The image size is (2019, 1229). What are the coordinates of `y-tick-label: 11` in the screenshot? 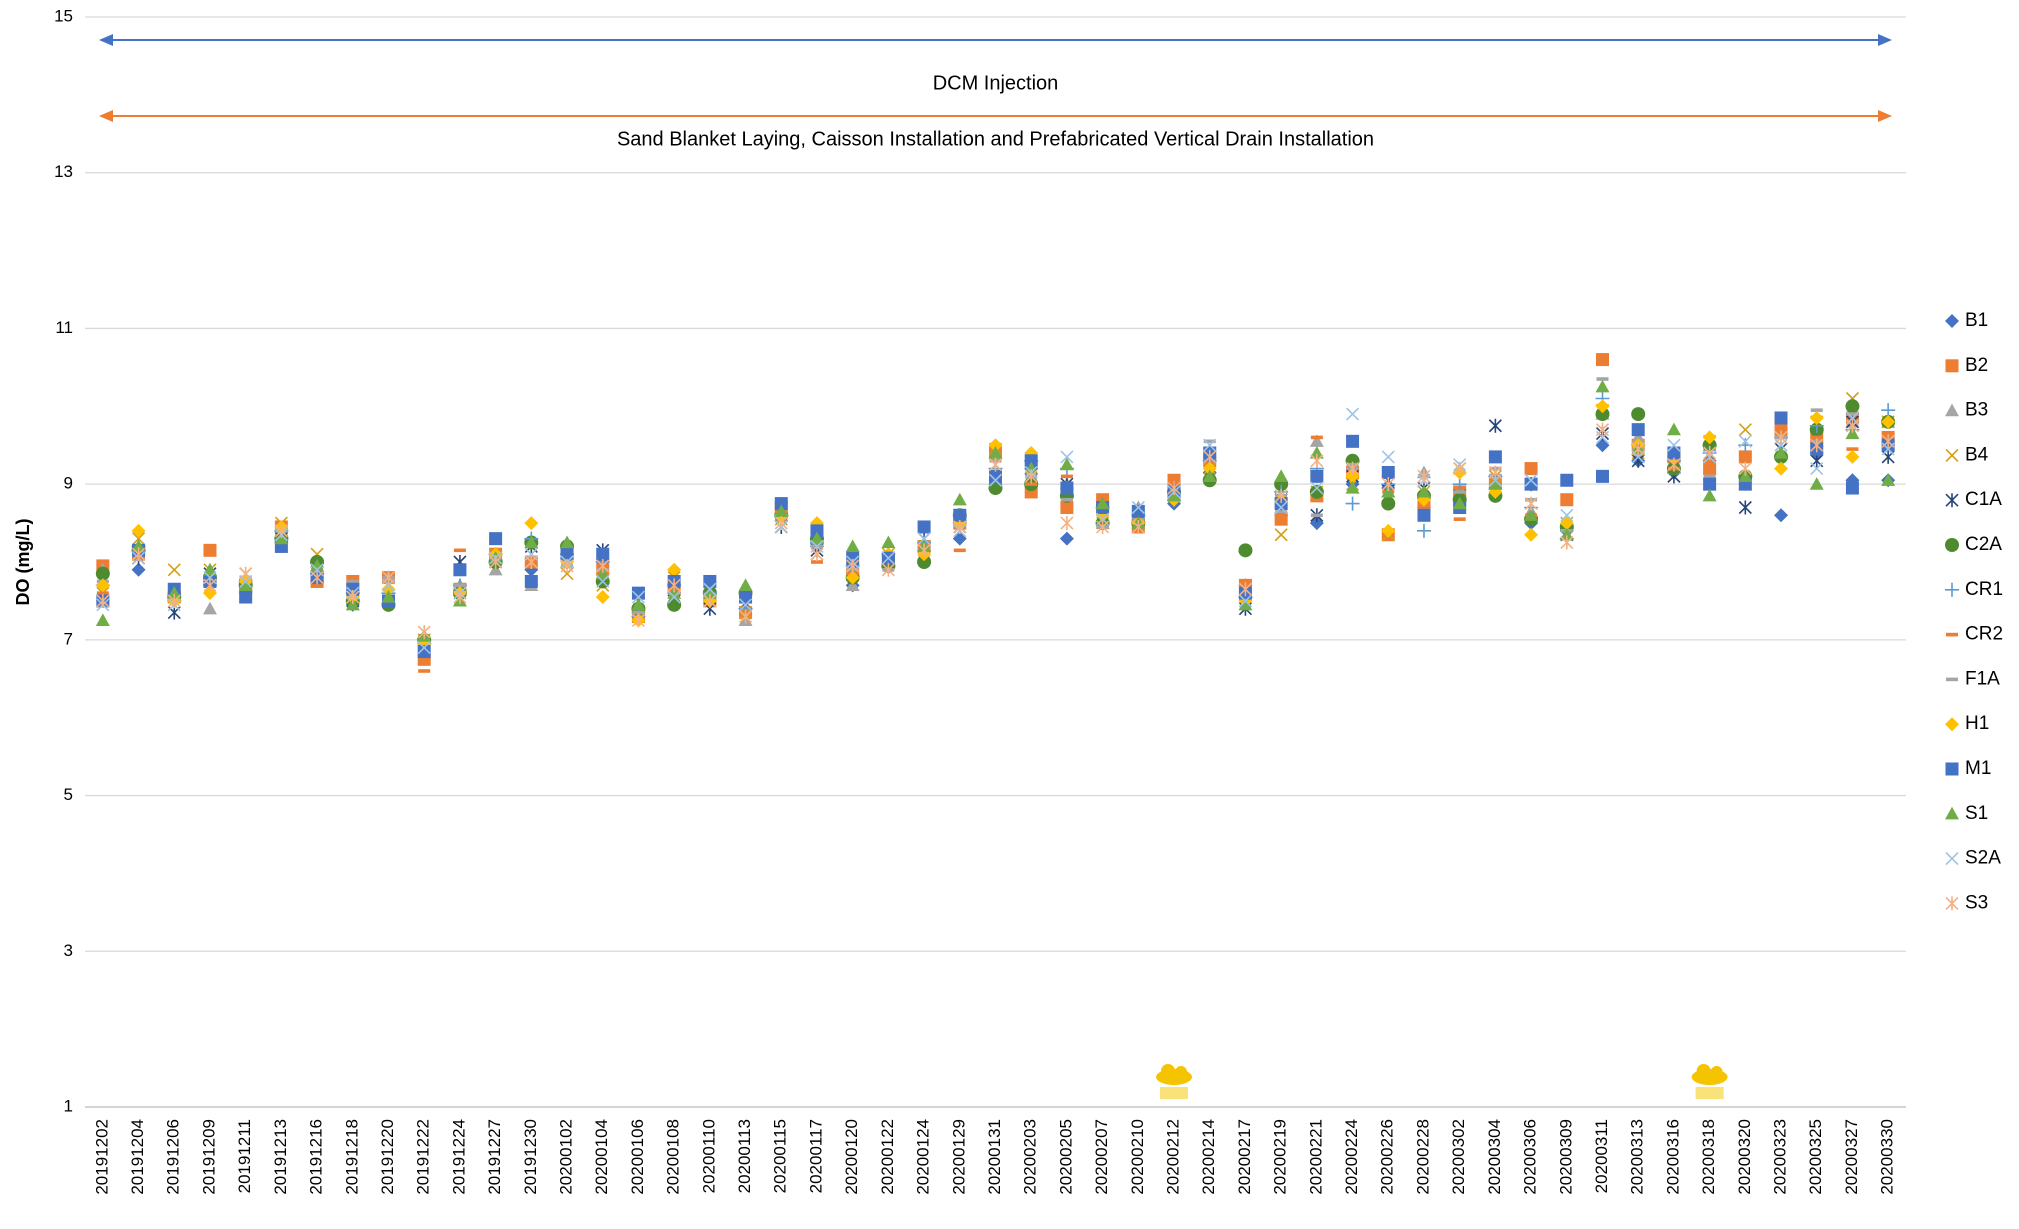 It's located at (64, 327).